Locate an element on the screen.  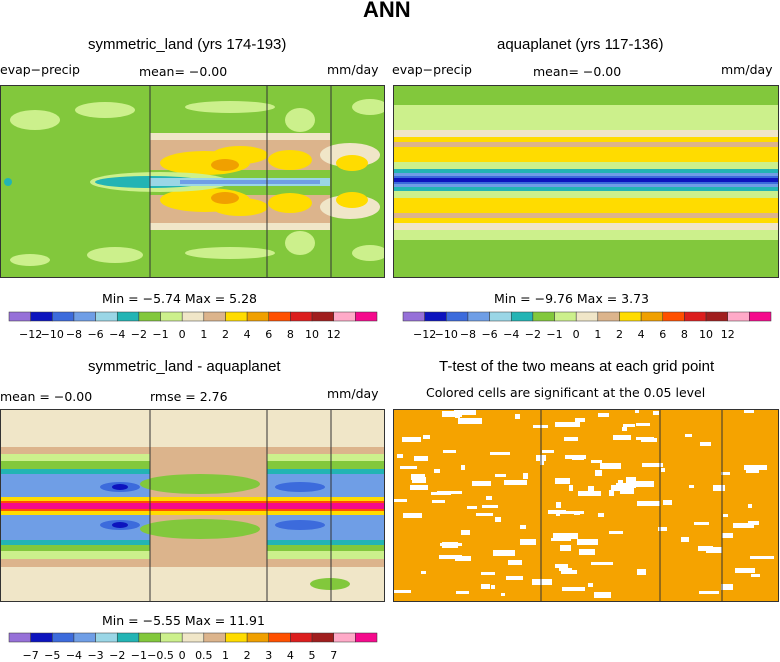
panel2-unit-label: mm/day is located at coordinates (747, 69).